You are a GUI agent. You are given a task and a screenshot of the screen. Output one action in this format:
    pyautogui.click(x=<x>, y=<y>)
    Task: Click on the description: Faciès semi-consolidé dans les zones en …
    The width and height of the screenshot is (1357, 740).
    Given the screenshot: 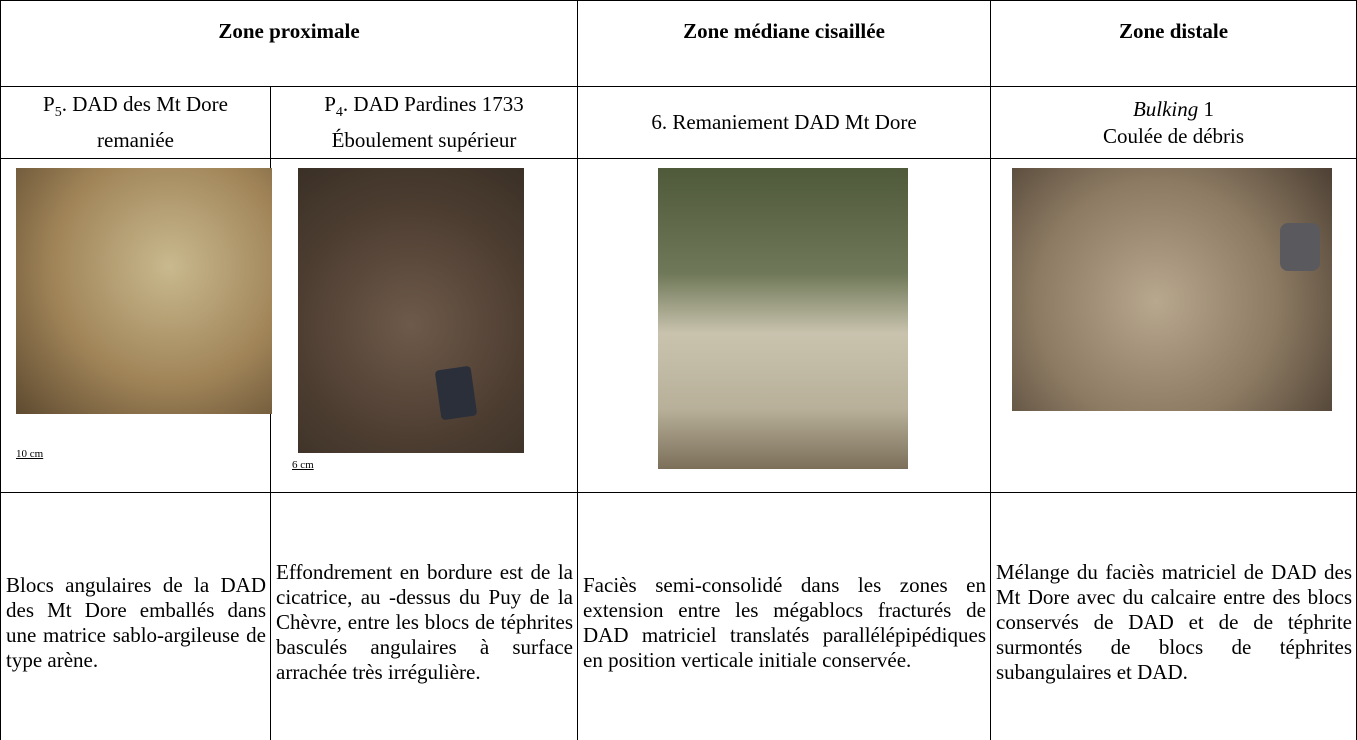 What is the action you would take?
    pyautogui.click(x=784, y=622)
    